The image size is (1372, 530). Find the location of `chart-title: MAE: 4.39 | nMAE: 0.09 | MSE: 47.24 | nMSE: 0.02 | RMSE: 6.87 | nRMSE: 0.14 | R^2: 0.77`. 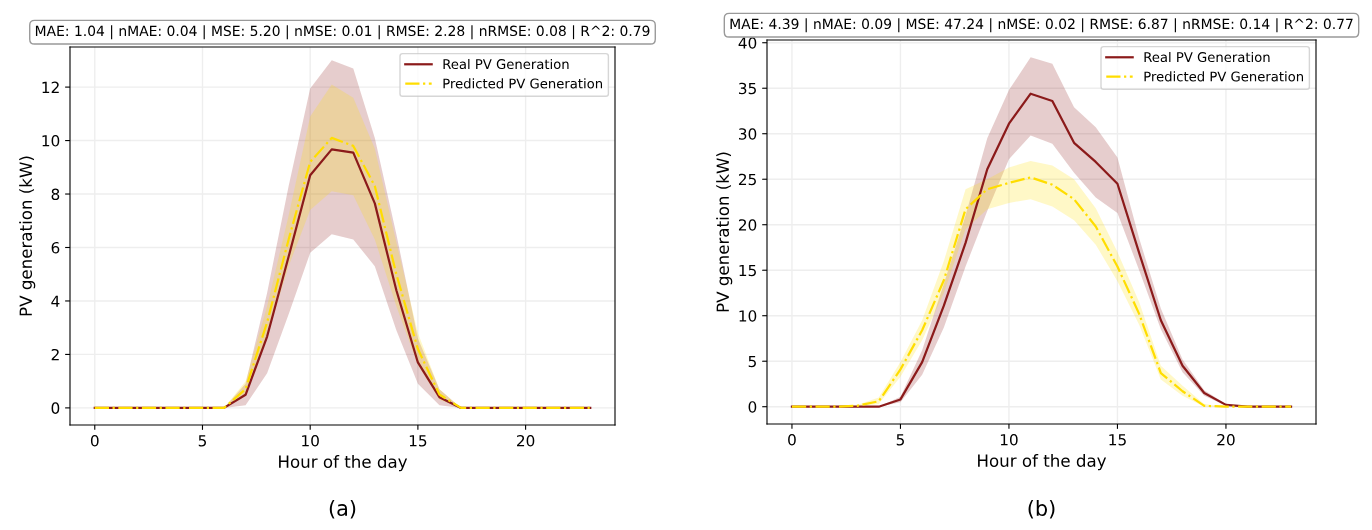

chart-title: MAE: 4.39 | nMAE: 0.09 | MSE: 47.24 | nMSE: 0.02 | RMSE: 6.87 | nRMSE: 0.14 | R^2: 0.77 is located at coordinates (1041, 25).